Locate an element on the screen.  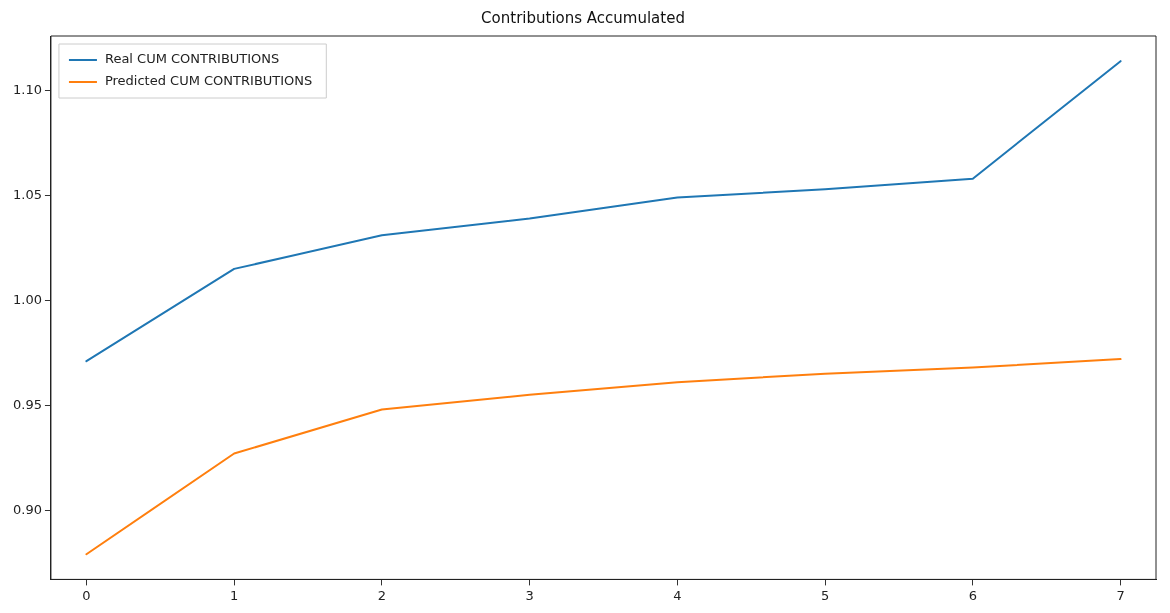
x-tick-label: 2 is located at coordinates (382, 595).